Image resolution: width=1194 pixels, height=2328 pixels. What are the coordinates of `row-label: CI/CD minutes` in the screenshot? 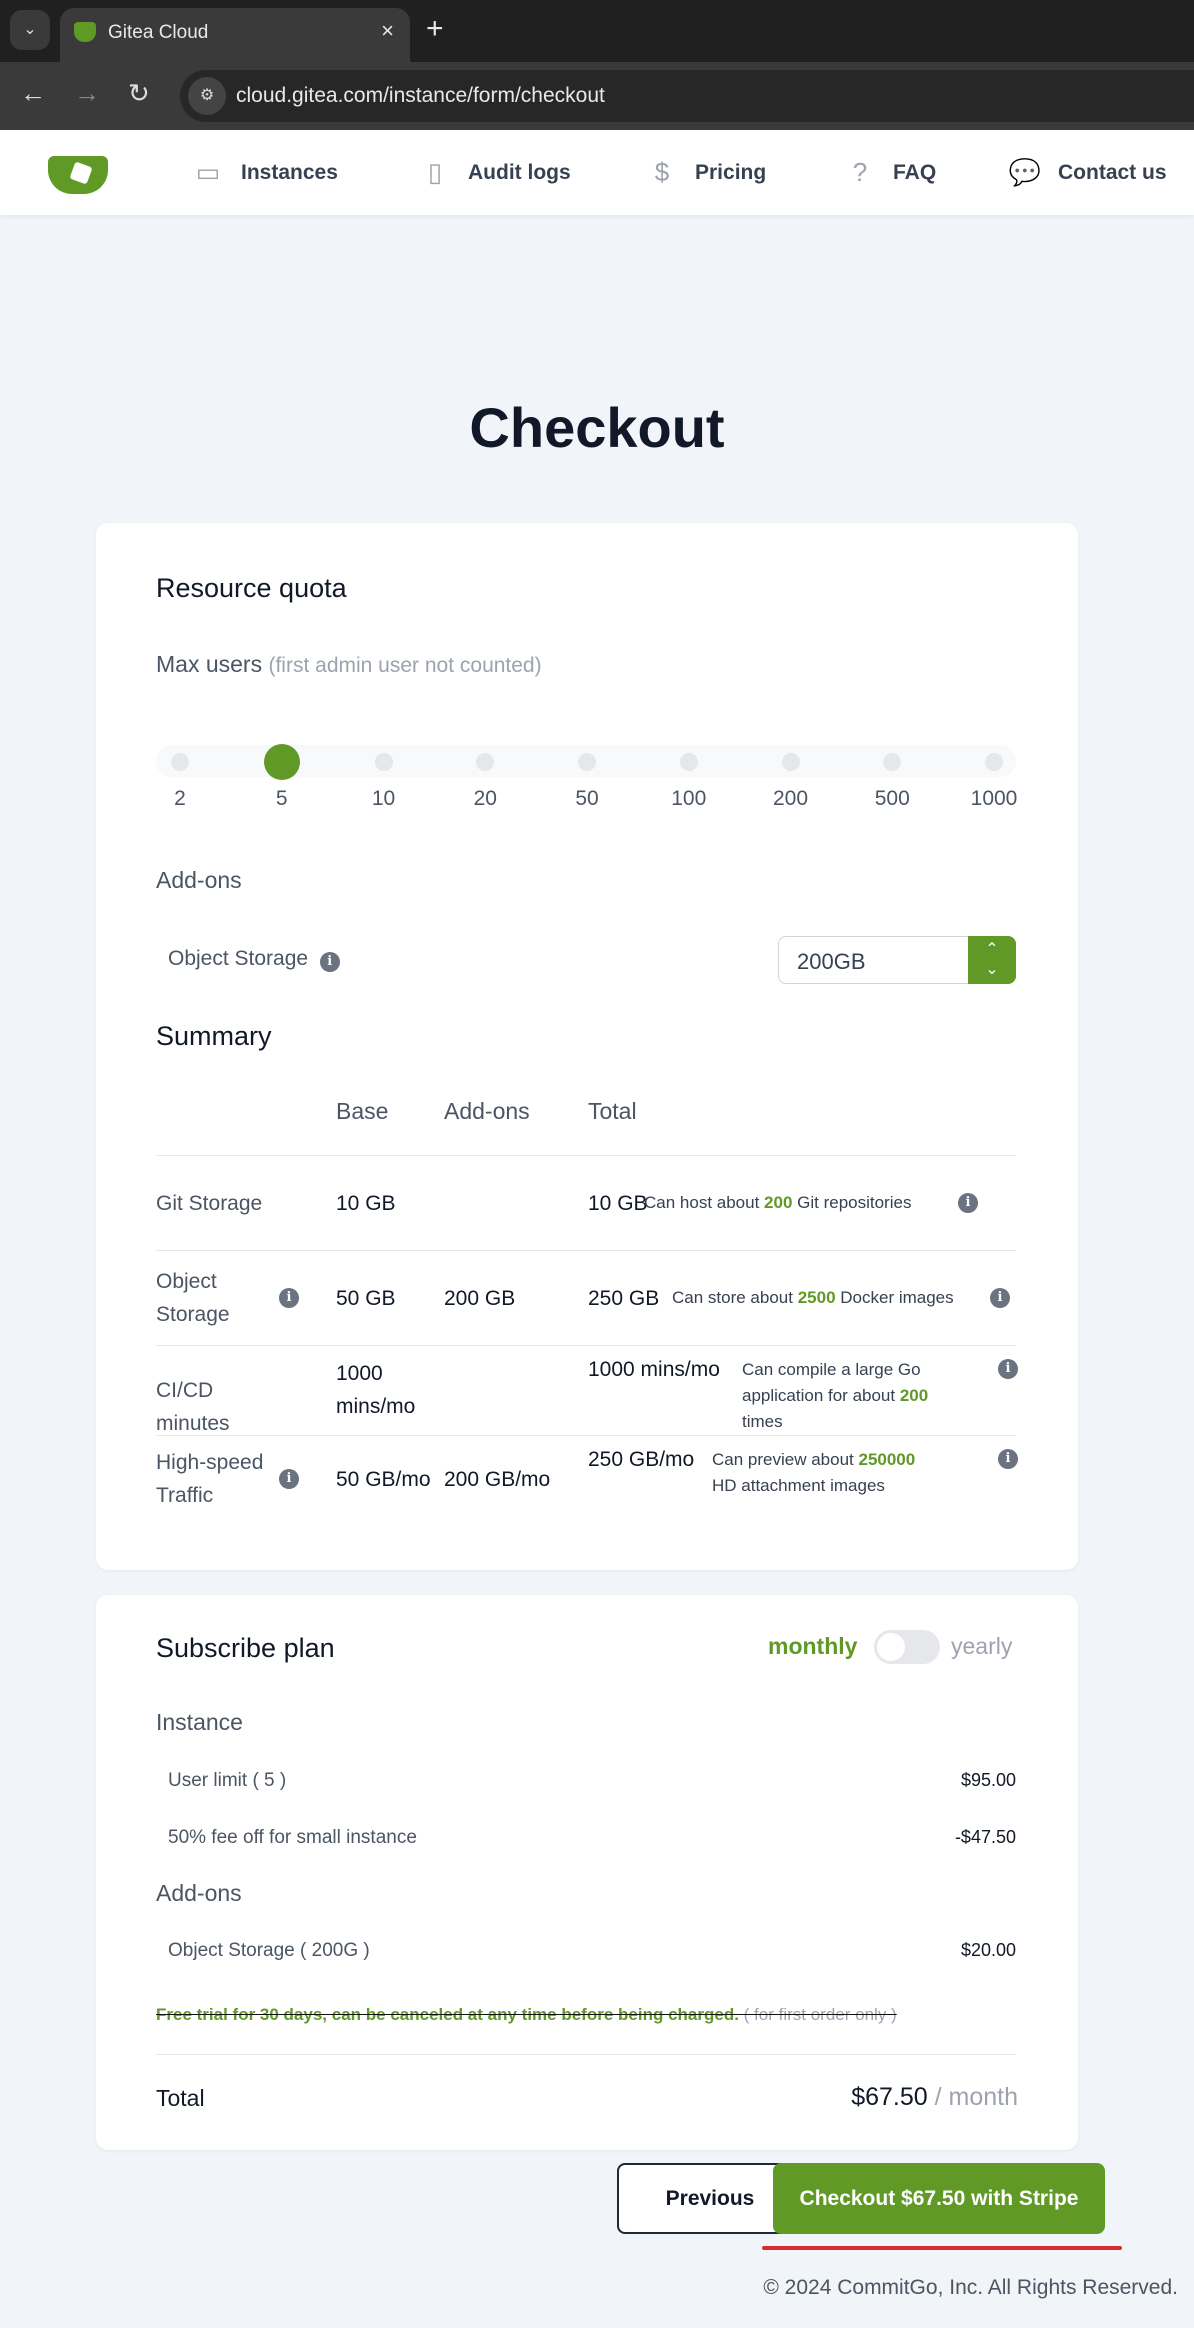 It's located at (193, 1407).